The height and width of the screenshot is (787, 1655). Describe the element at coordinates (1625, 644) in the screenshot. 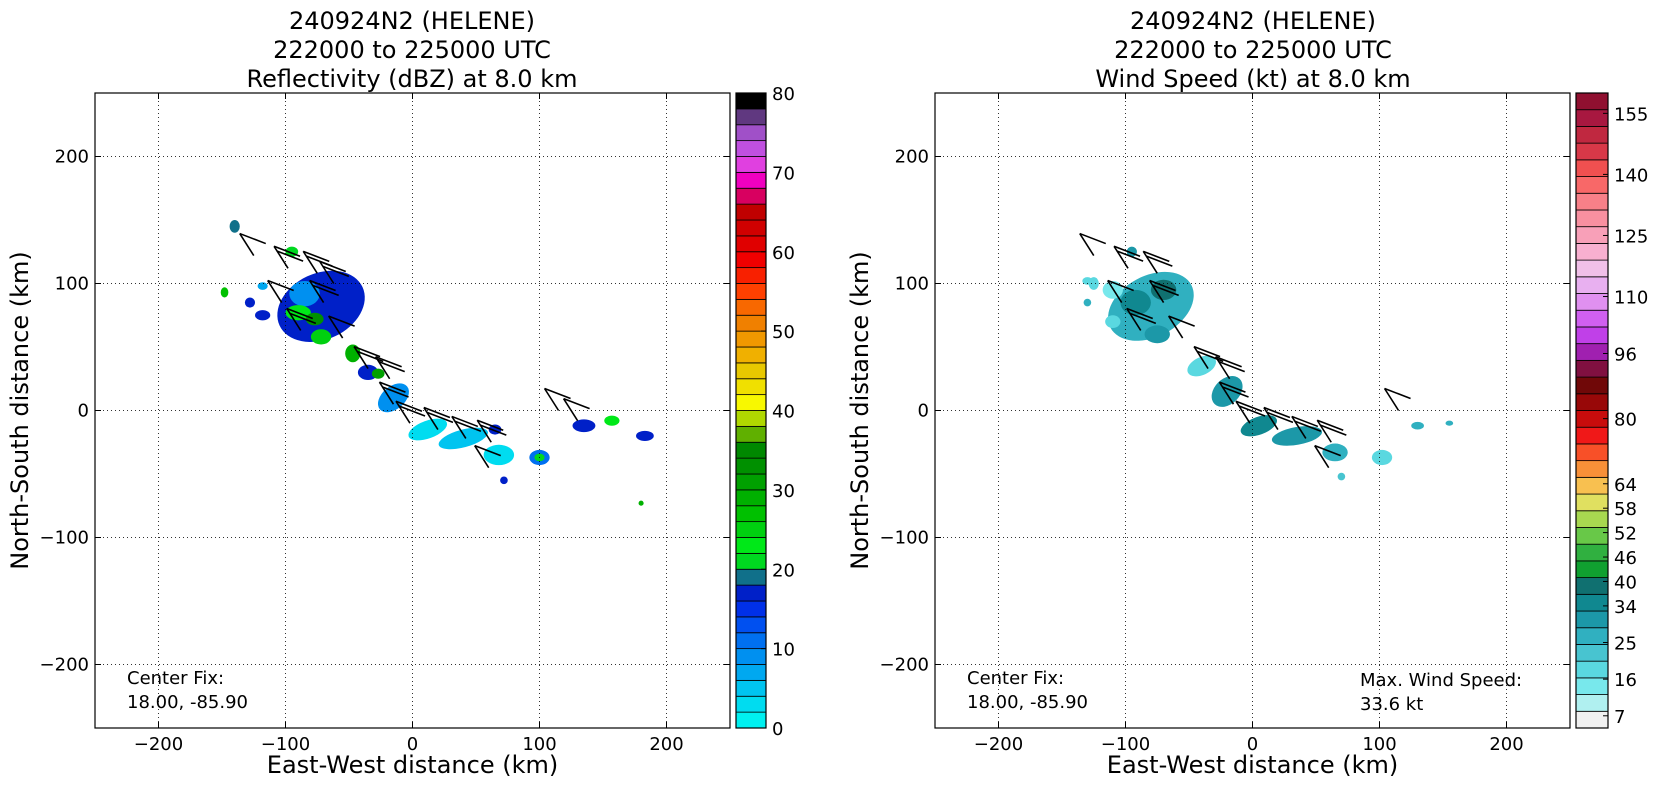

I see `colorbar-tick-label: 25` at that location.